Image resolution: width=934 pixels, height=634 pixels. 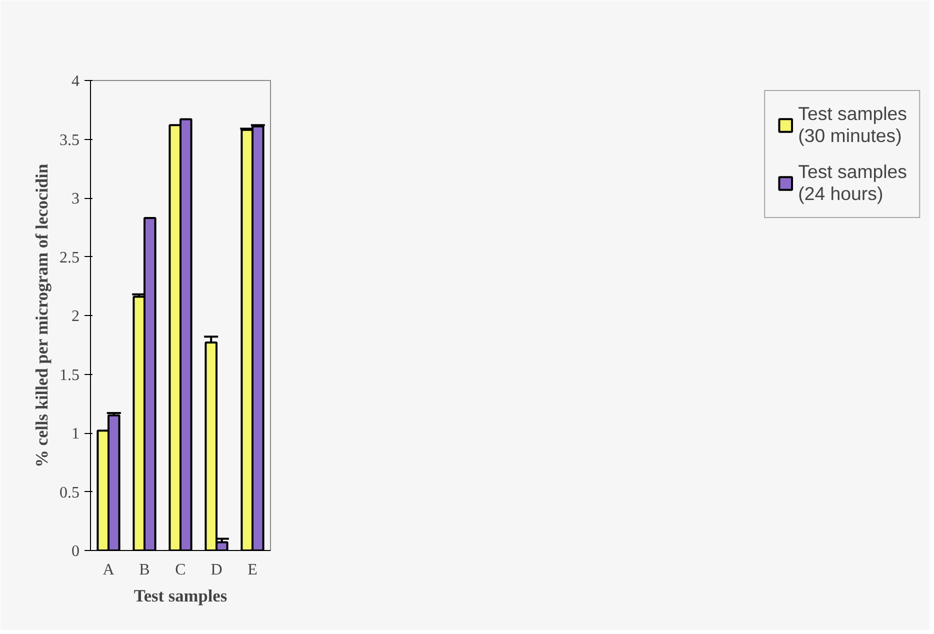 I want to click on y-tick-label: 2, so click(x=76, y=316).